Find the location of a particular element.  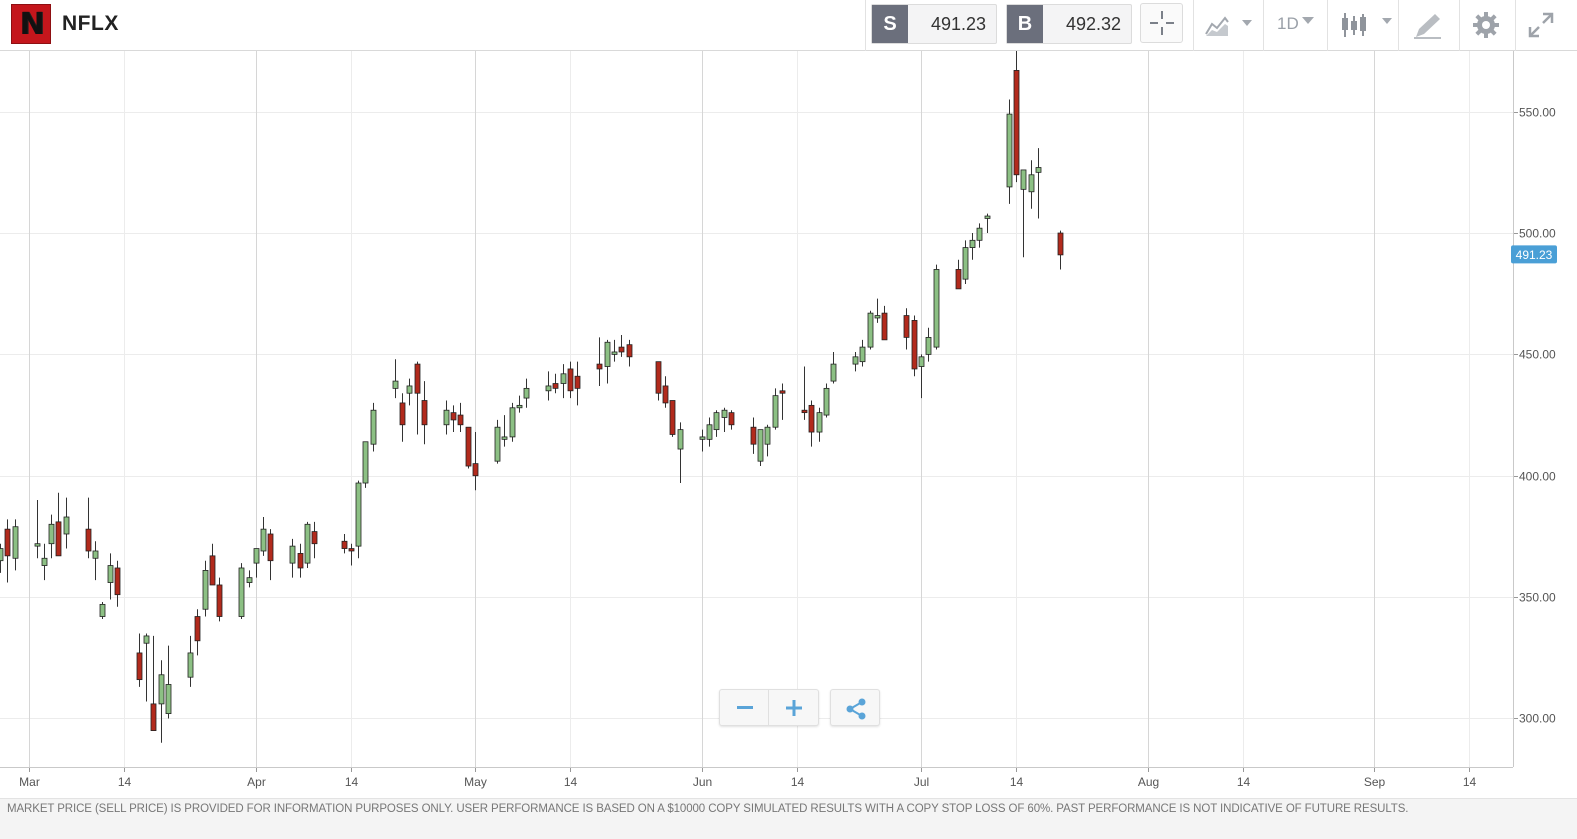

fullscreen-button is located at coordinates (1541, 25).